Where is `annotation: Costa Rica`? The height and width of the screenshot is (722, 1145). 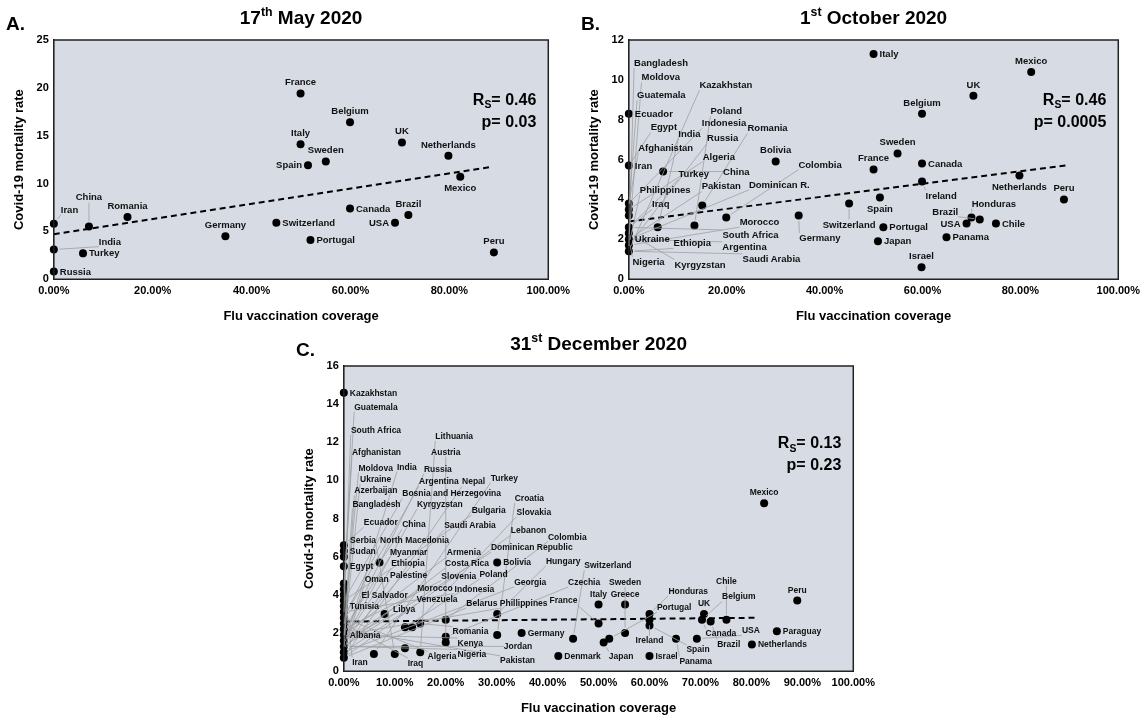 annotation: Costa Rica is located at coordinates (467, 563).